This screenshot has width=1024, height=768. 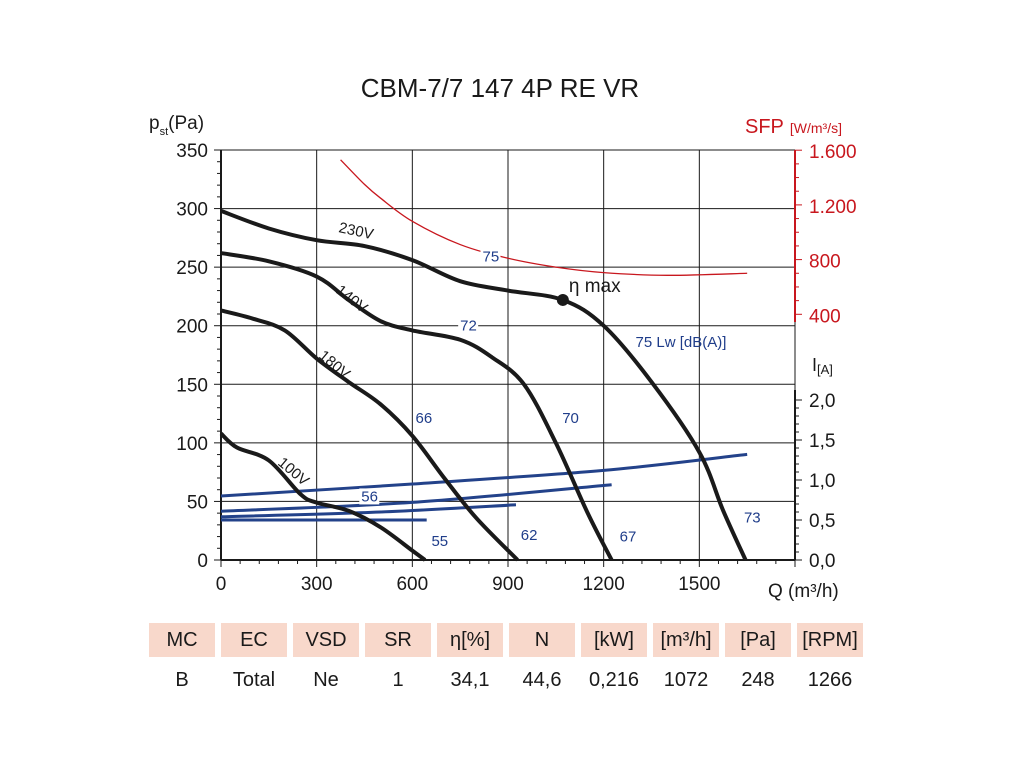 What do you see at coordinates (221, 584) in the screenshot?
I see `x-tick-label: 0` at bounding box center [221, 584].